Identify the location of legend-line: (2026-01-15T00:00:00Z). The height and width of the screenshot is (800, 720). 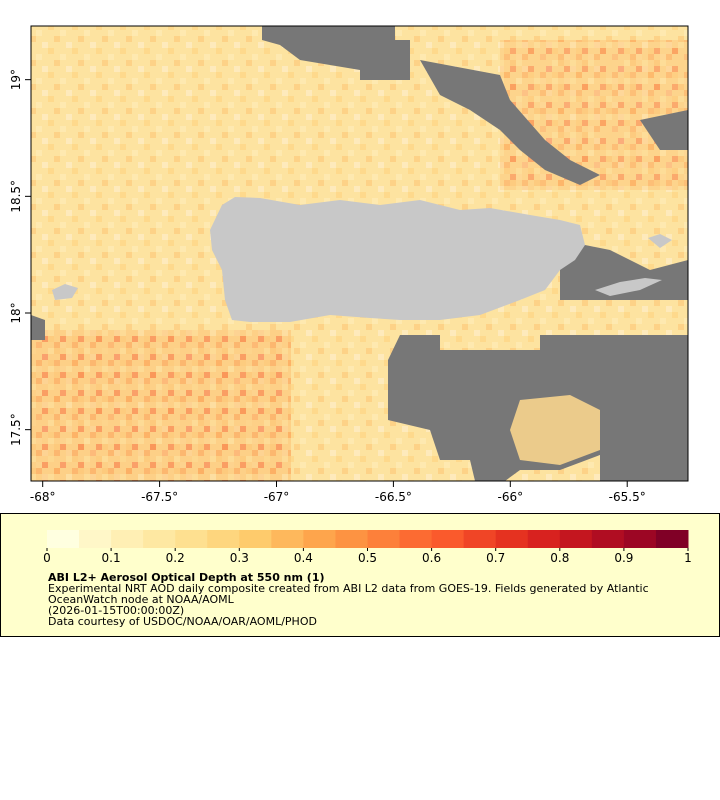
(116, 610).